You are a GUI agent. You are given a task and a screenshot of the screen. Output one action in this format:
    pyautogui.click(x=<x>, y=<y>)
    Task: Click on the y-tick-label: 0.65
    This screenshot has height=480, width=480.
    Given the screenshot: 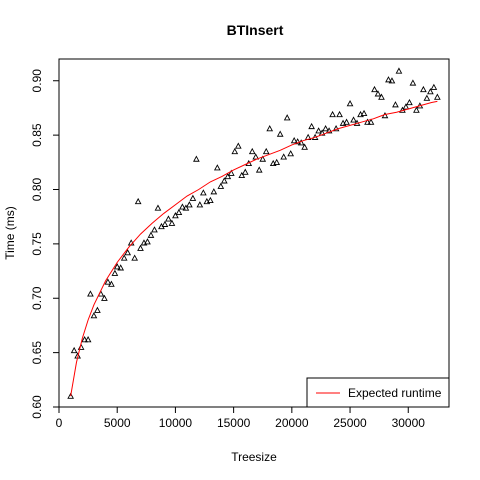 What is the action you would take?
    pyautogui.click(x=37, y=353)
    